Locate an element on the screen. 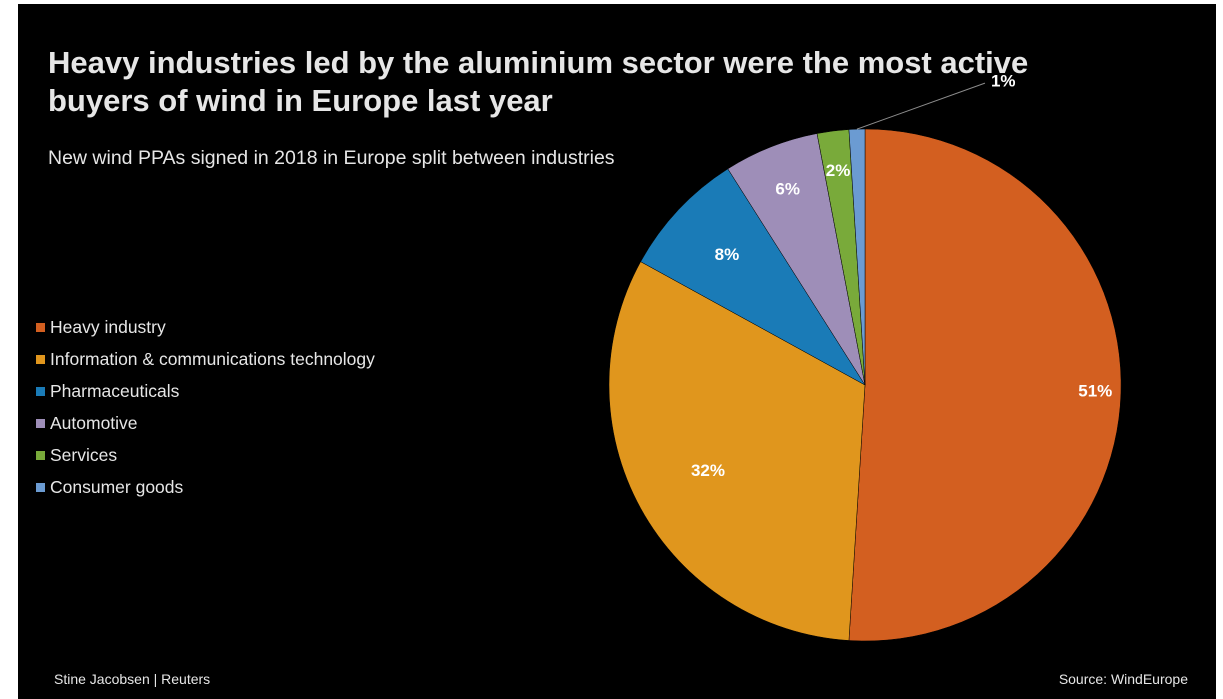 The width and height of the screenshot is (1223, 699). pie-slice-information-and-communications-technology is located at coordinates (737, 451).